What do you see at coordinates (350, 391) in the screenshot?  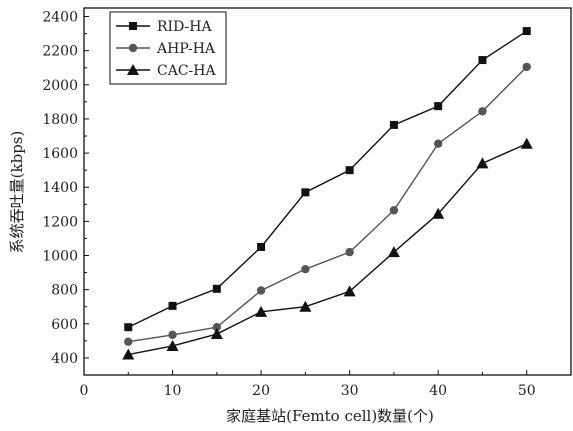 I see `x-tick-label: 30` at bounding box center [350, 391].